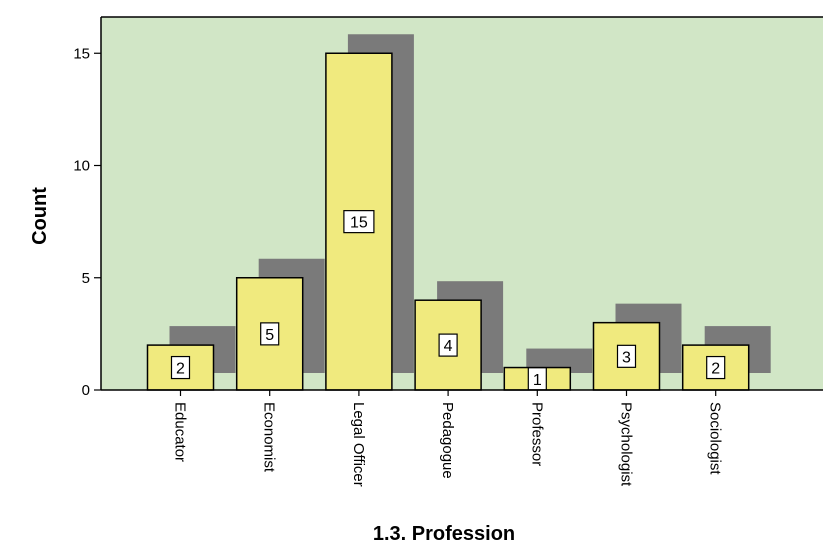  I want to click on y-tick-label: 0, so click(86, 390).